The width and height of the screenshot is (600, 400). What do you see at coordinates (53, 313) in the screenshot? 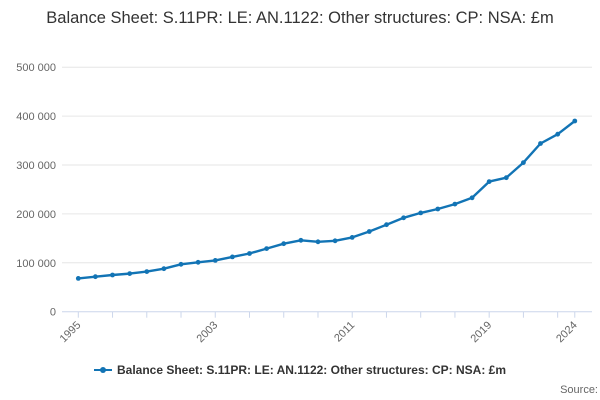
I see `y-tick-label: 0` at bounding box center [53, 313].